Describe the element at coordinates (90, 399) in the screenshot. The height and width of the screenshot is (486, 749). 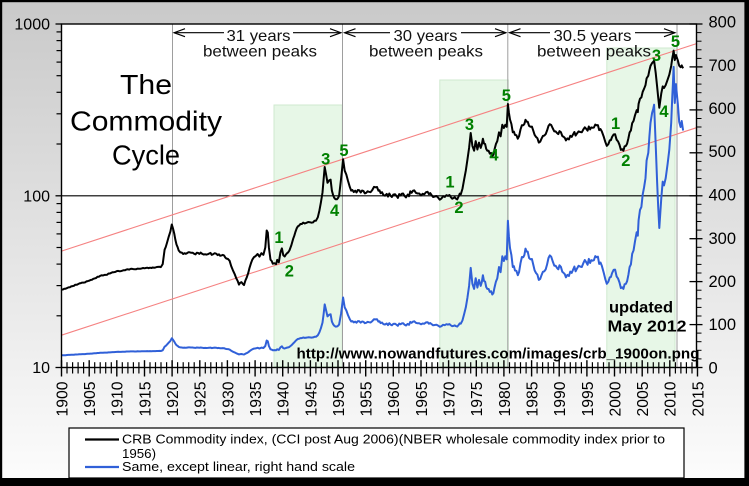
I see `svg-text: 1905` at that location.